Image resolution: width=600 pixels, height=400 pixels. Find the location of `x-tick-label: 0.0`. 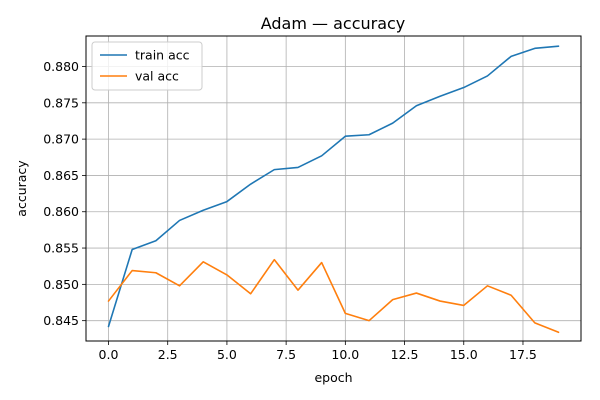

x-tick-label: 0.0 is located at coordinates (109, 354).